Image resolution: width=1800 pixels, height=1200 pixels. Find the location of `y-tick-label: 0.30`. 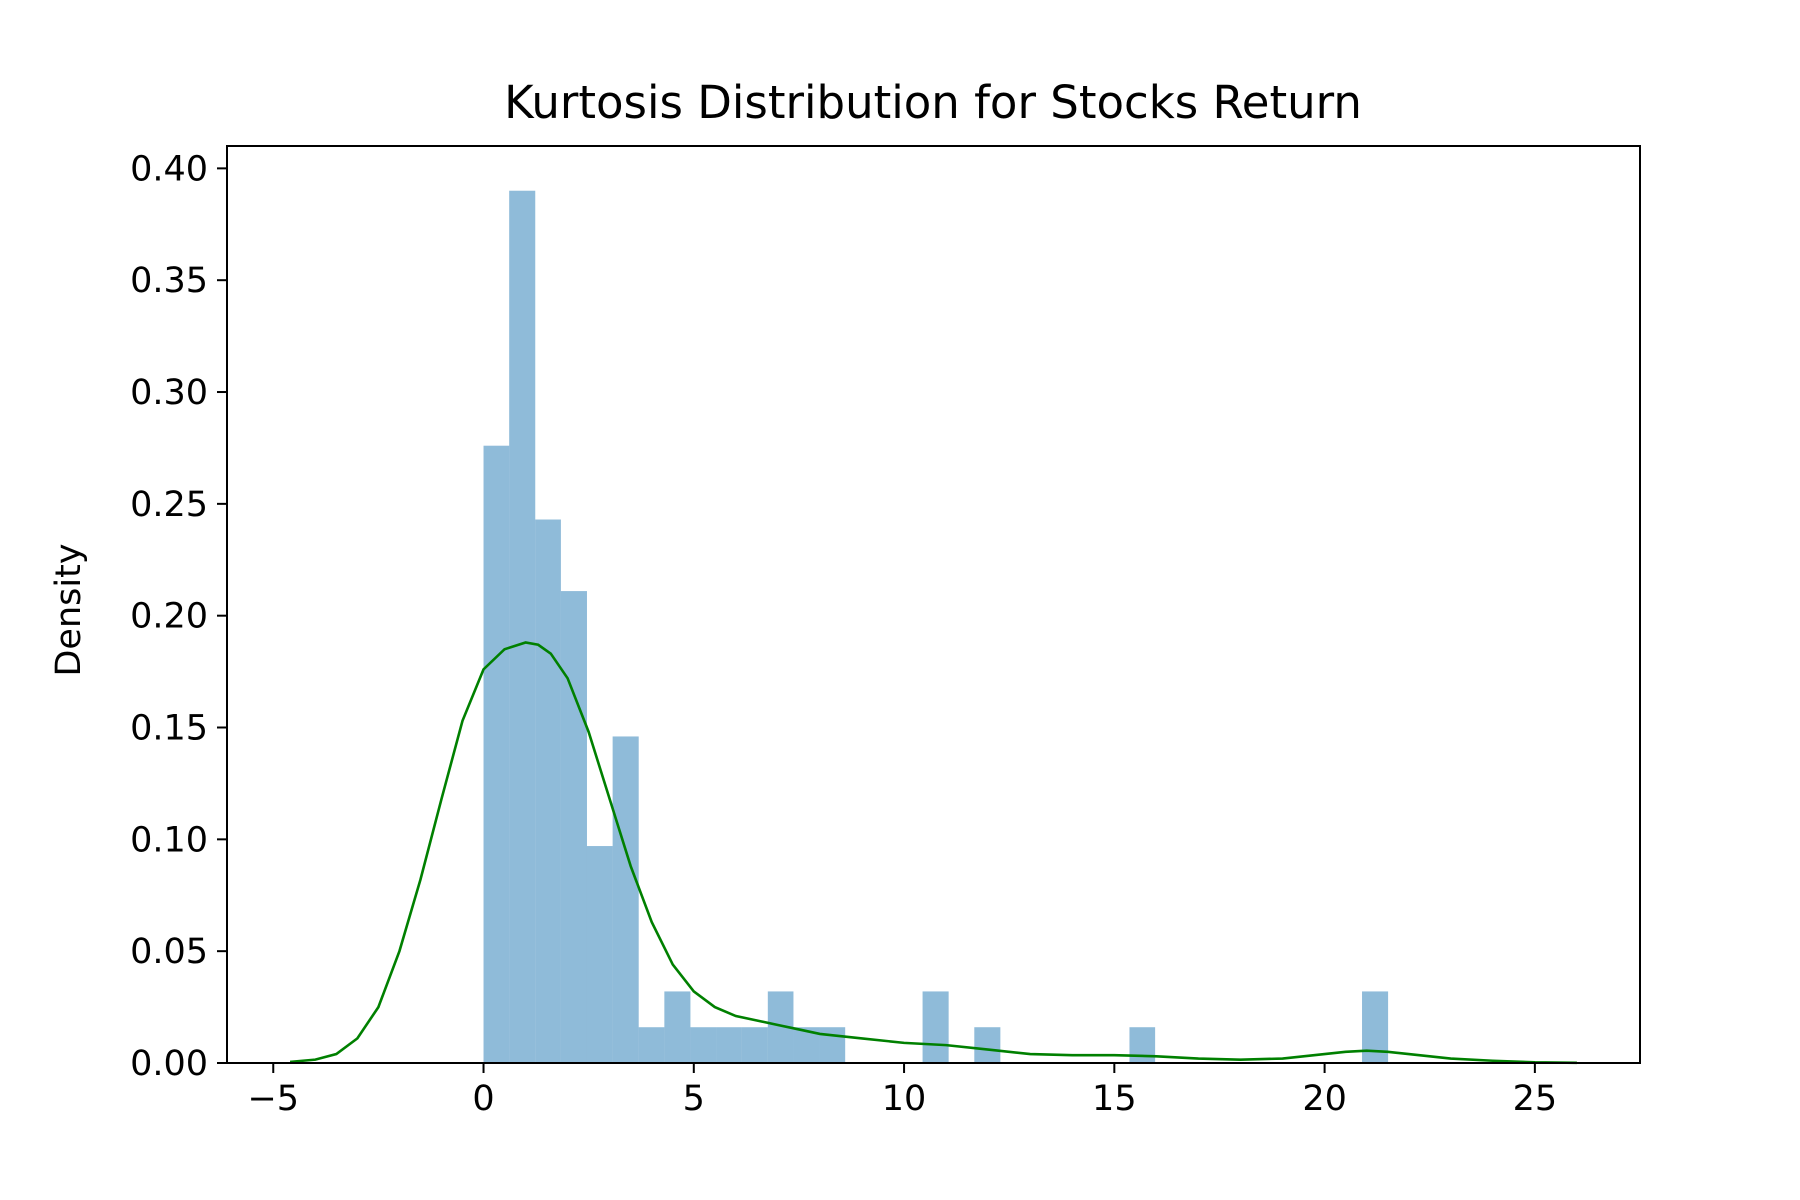

y-tick-label: 0.30 is located at coordinates (169, 393).